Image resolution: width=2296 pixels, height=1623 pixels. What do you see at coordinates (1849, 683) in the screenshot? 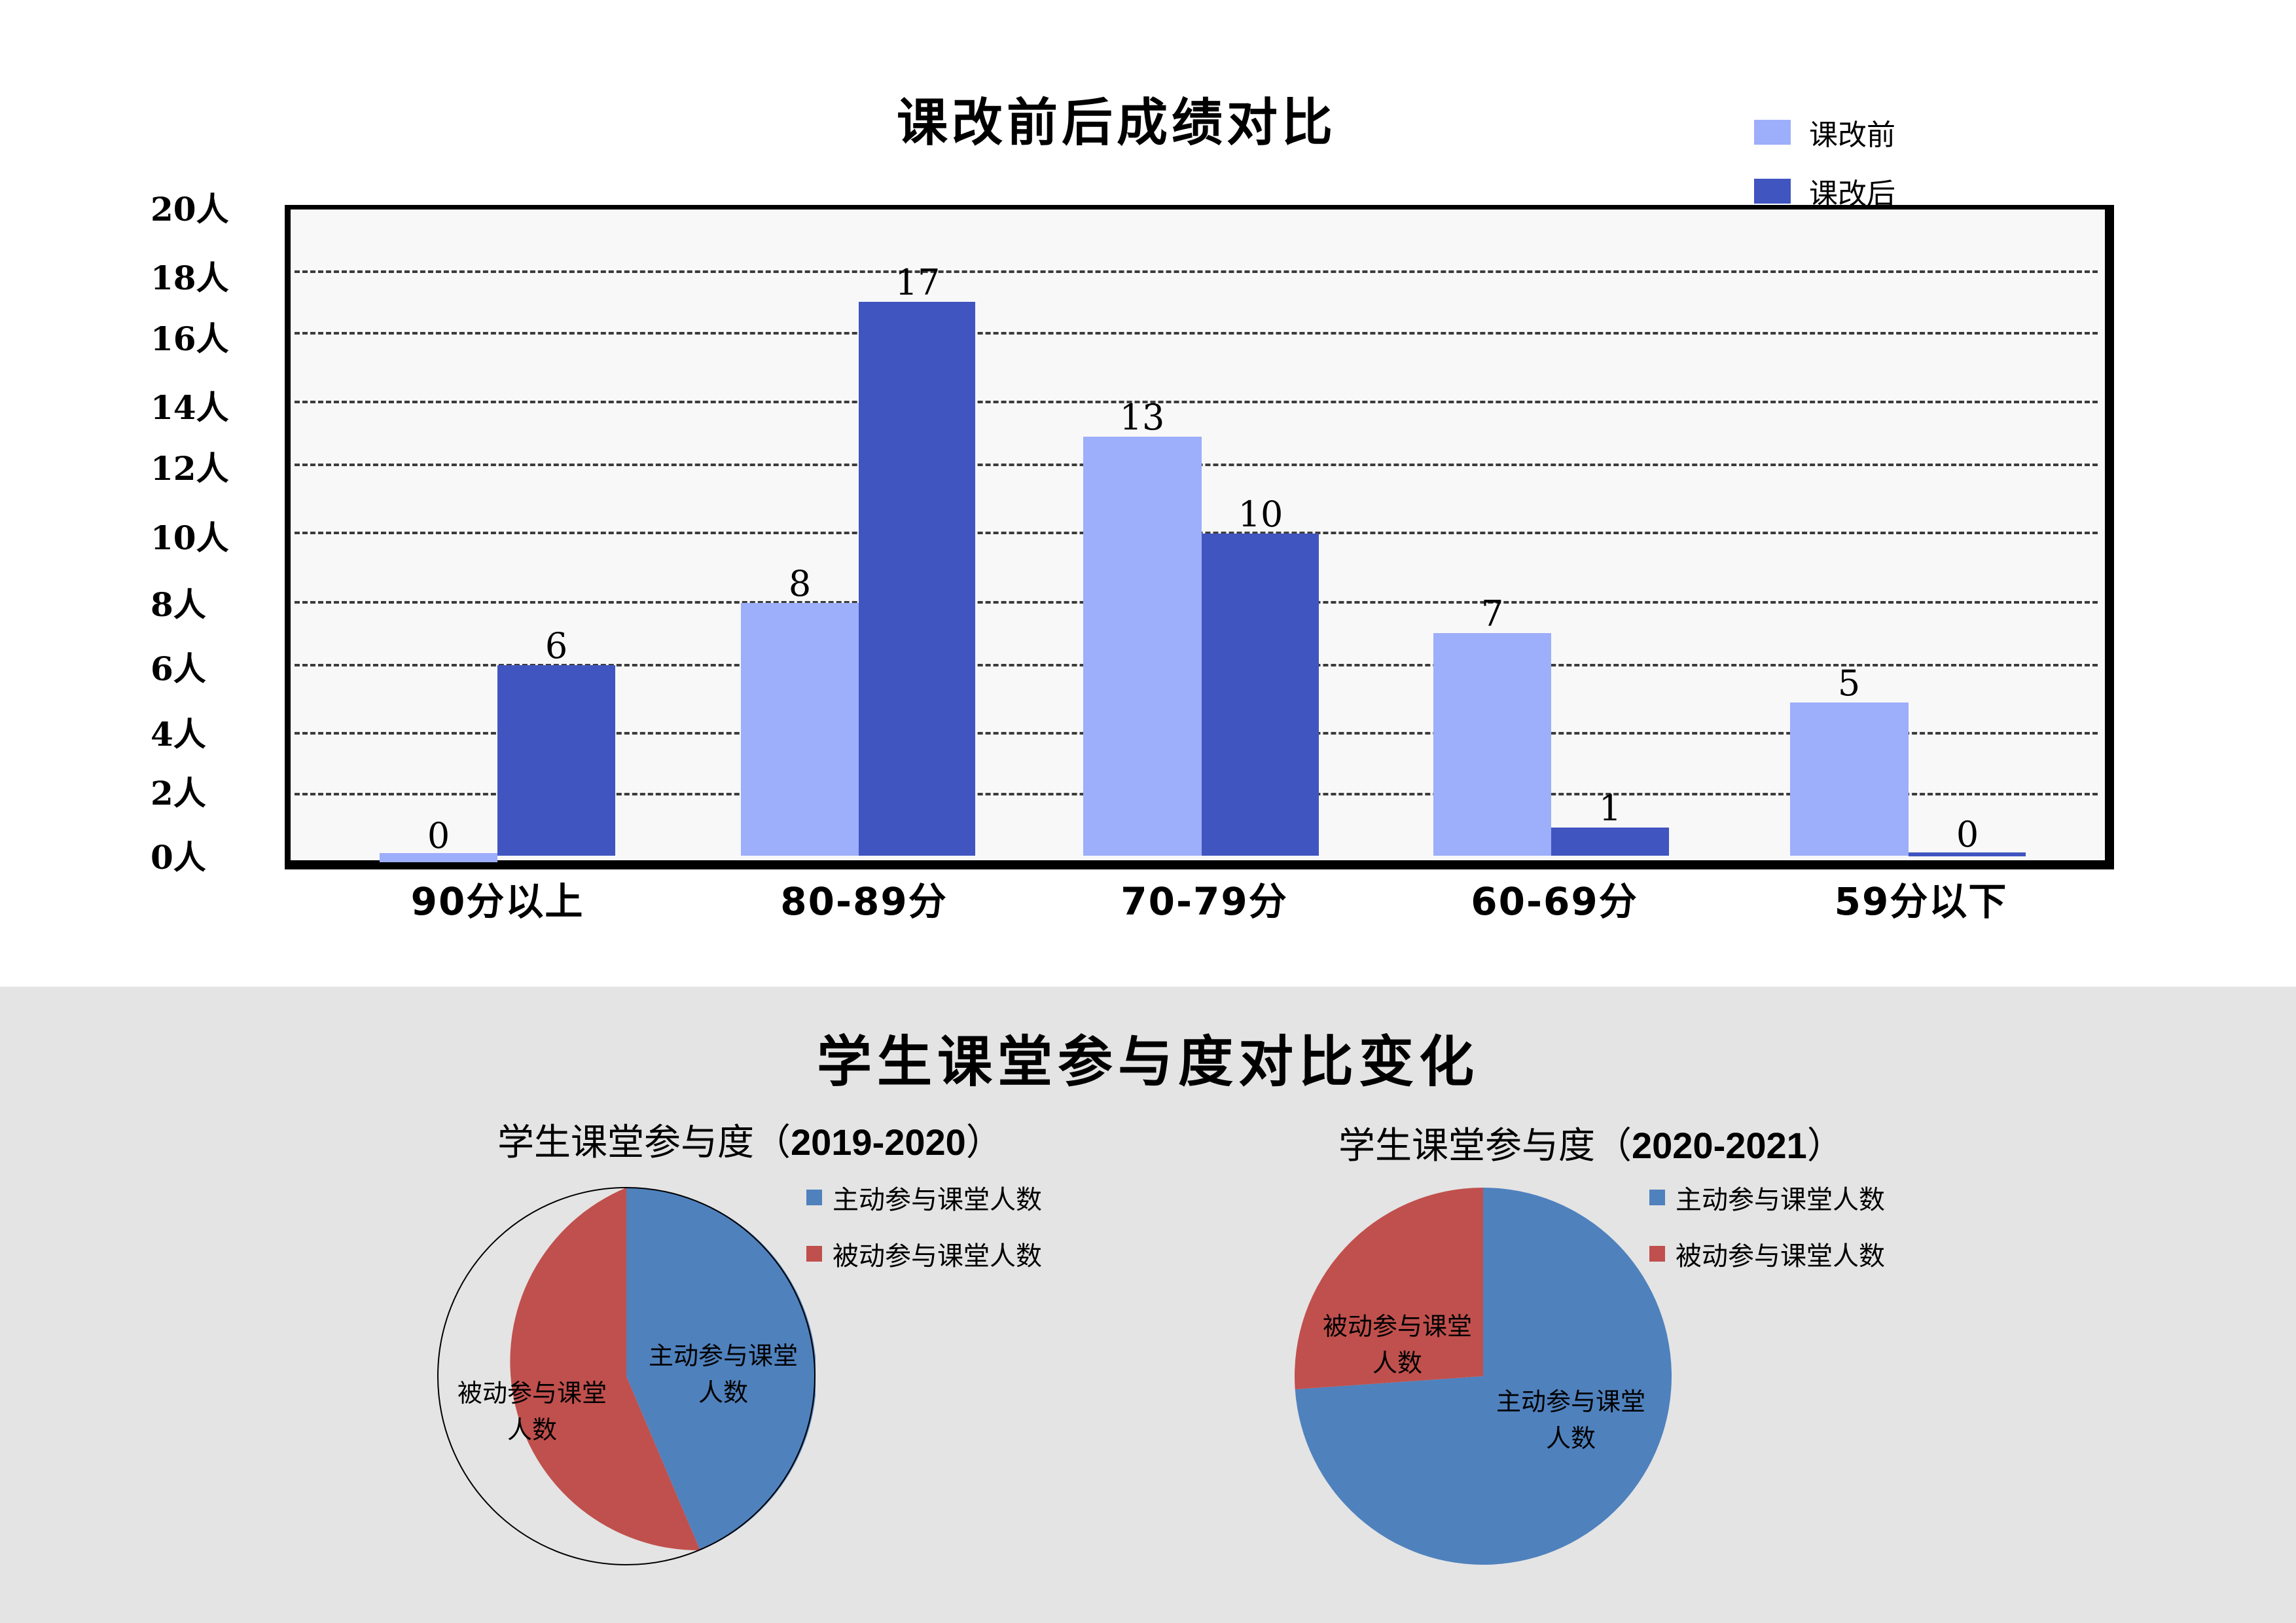
I see `bar-label-before-59minus: 5` at bounding box center [1849, 683].